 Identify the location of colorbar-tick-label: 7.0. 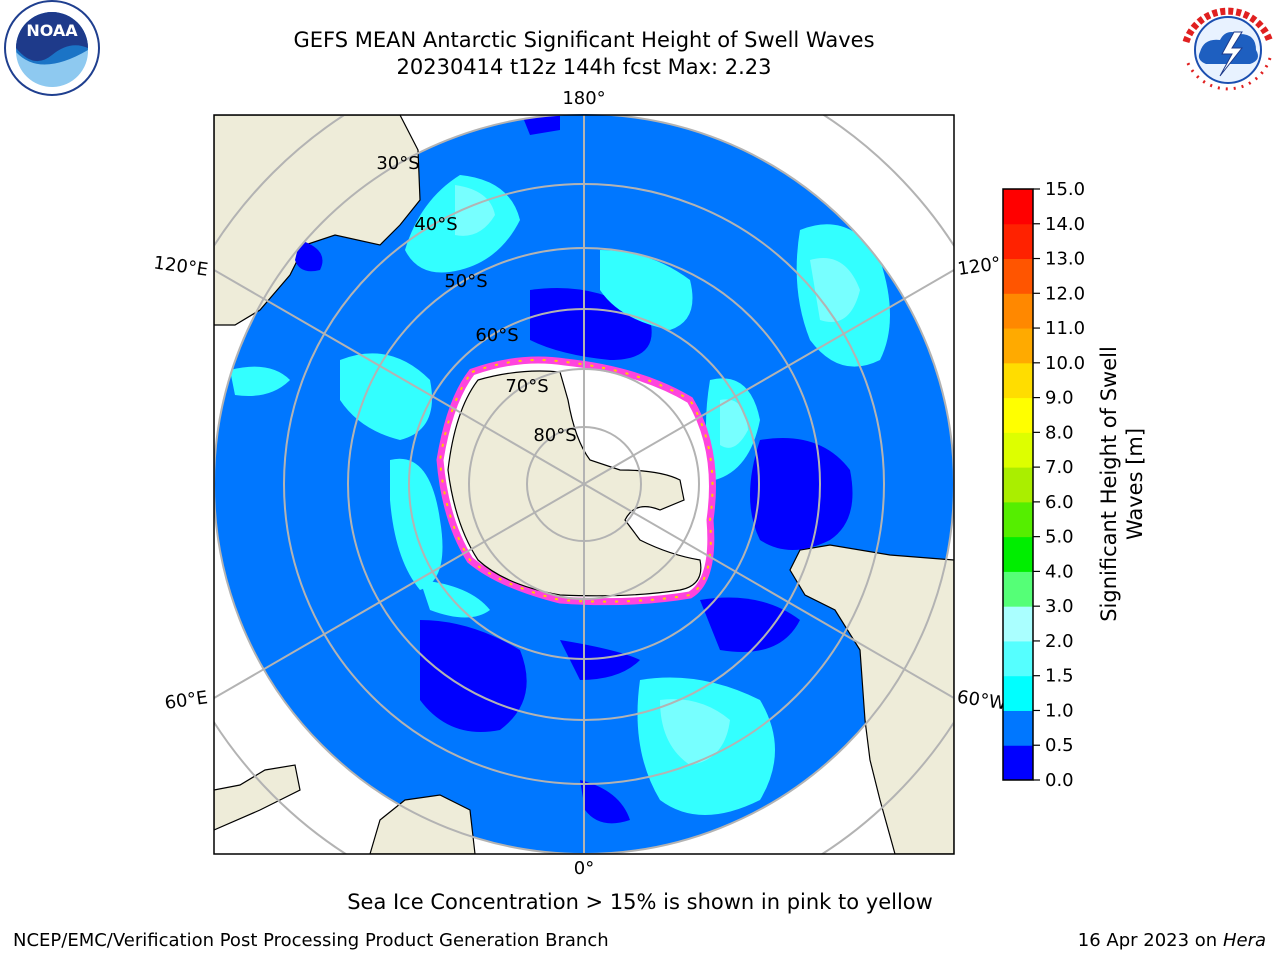
(1059, 467).